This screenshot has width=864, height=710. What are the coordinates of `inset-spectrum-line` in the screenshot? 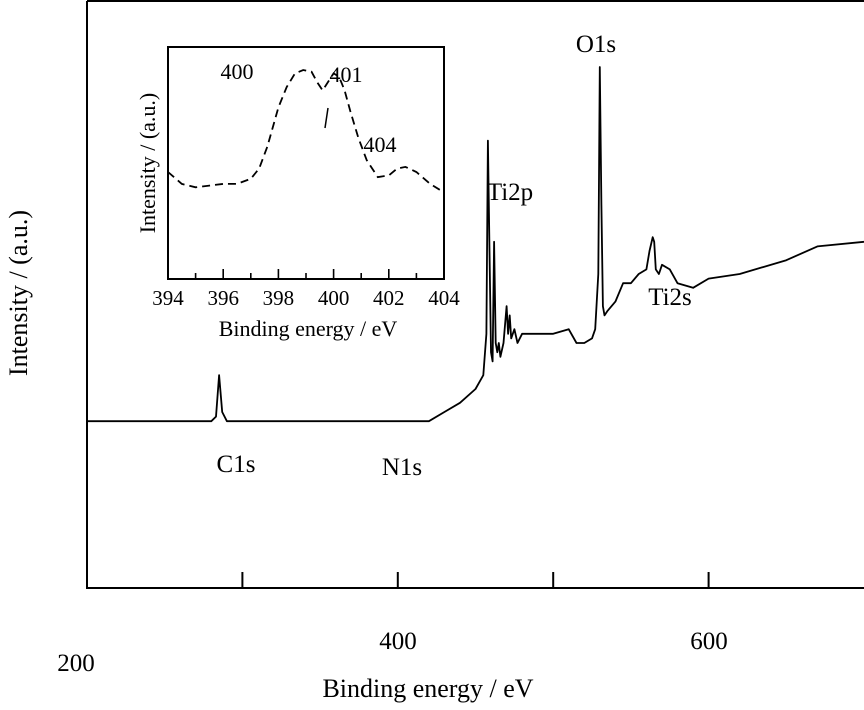 It's located at (306, 131).